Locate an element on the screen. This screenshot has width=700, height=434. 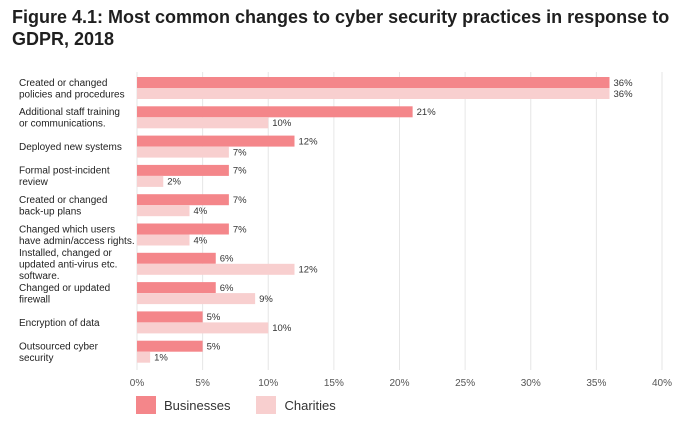
x-tick-label-0: 0% is located at coordinates (137, 383).